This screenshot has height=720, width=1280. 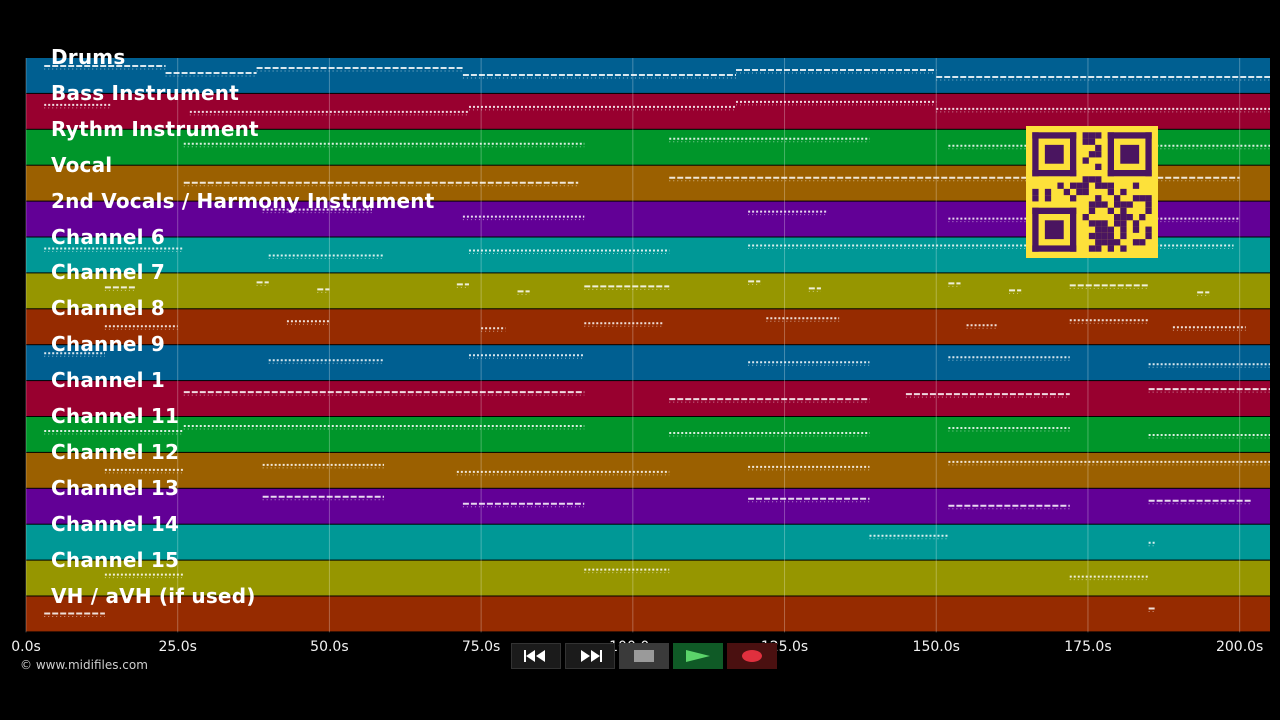 I want to click on record-button, so click(x=752, y=656).